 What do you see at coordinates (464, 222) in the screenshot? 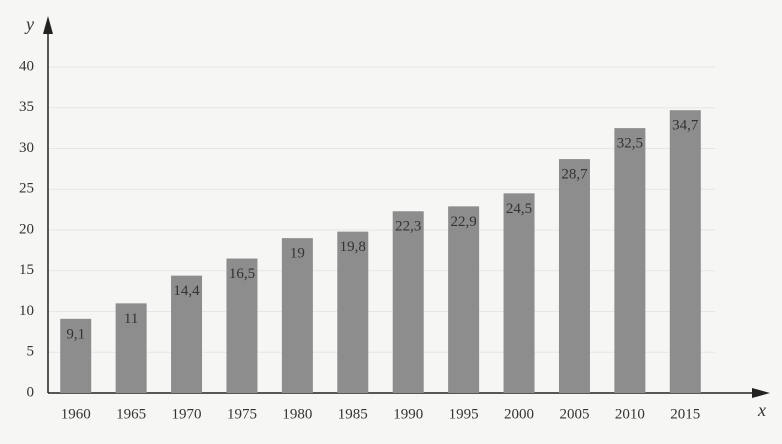
I see `value-label: 22,9` at bounding box center [464, 222].